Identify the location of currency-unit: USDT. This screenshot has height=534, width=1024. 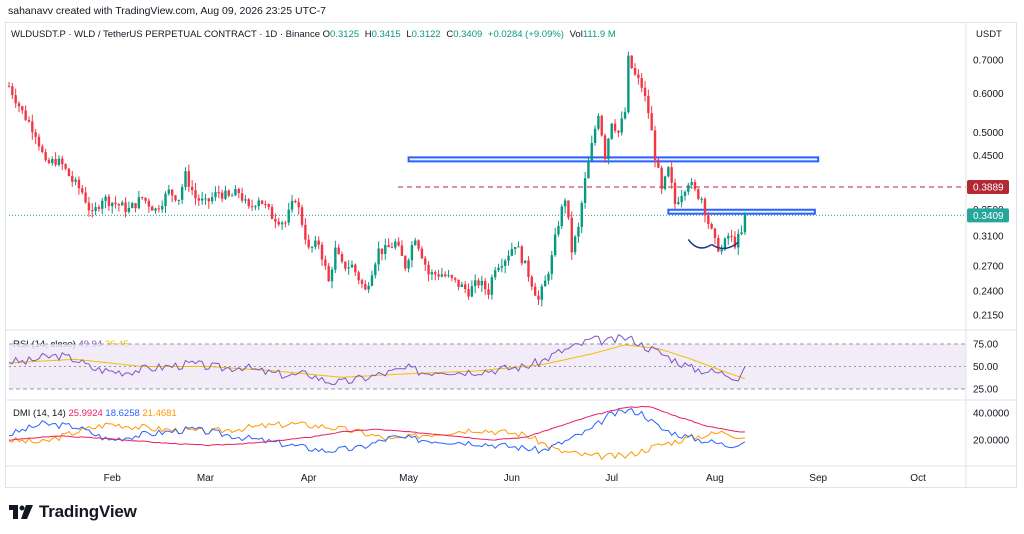
(989, 34).